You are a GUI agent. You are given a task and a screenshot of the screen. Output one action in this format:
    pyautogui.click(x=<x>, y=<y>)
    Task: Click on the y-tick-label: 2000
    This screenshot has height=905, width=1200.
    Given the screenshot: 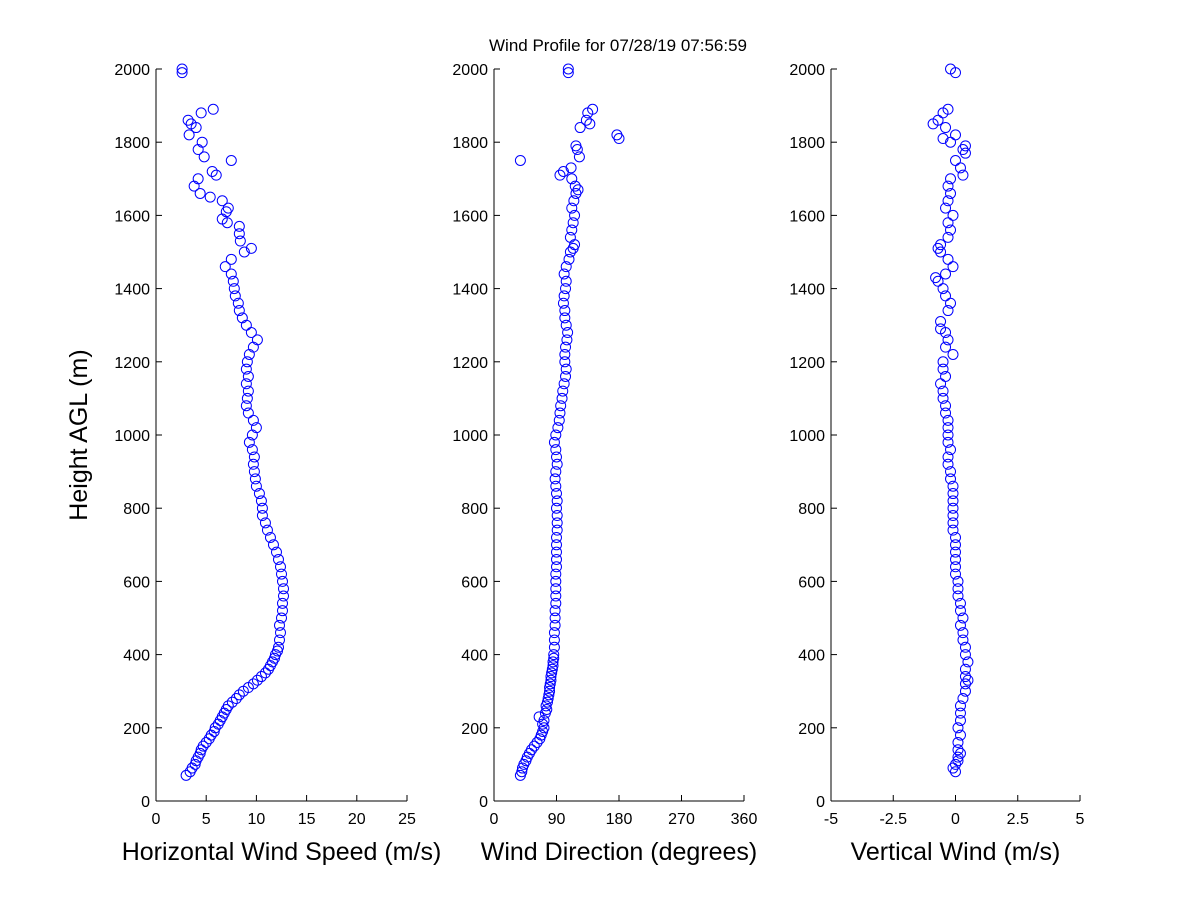 What is the action you would take?
    pyautogui.click(x=132, y=70)
    